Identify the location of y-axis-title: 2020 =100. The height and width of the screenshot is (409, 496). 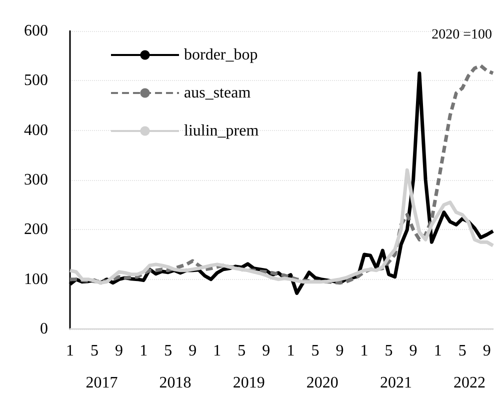
(462, 35).